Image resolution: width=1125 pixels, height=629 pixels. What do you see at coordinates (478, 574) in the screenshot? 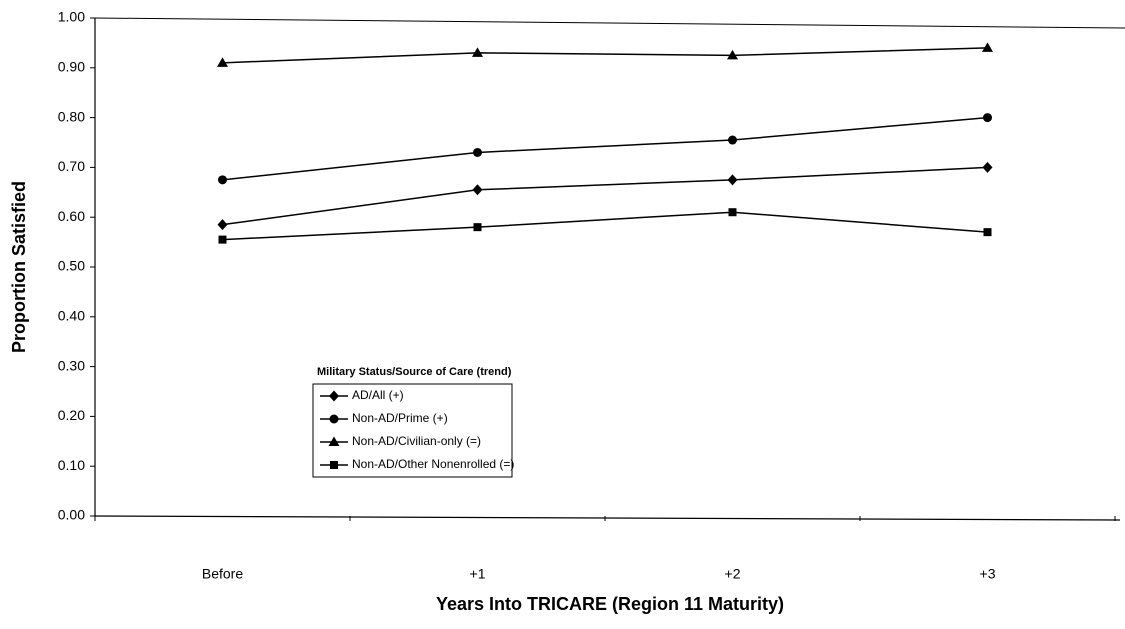
I see `x-tick-label: +1` at bounding box center [478, 574].